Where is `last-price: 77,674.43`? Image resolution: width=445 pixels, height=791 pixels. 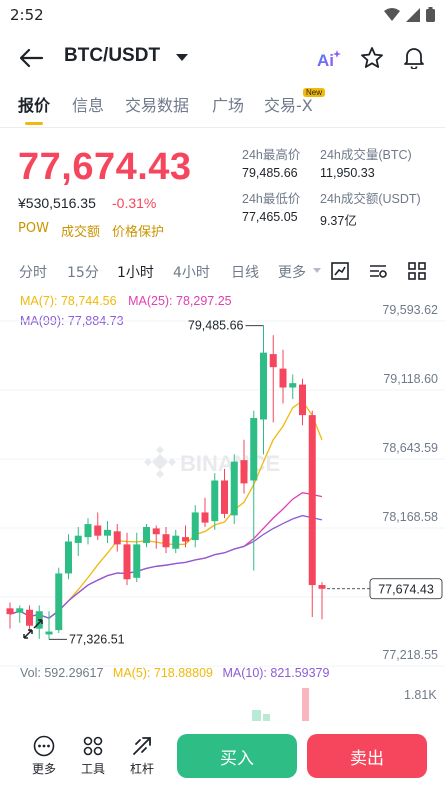 last-price: 77,674.43 is located at coordinates (105, 167).